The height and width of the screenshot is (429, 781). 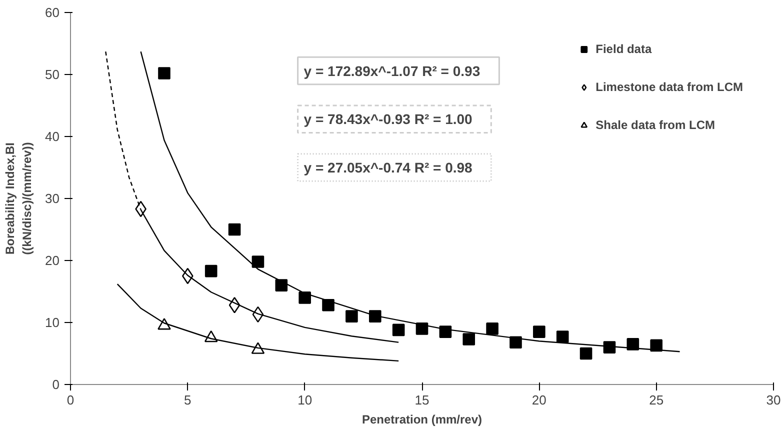 I want to click on annotation: y = 27.05x^-0.74 R² = 0.98, so click(x=388, y=168).